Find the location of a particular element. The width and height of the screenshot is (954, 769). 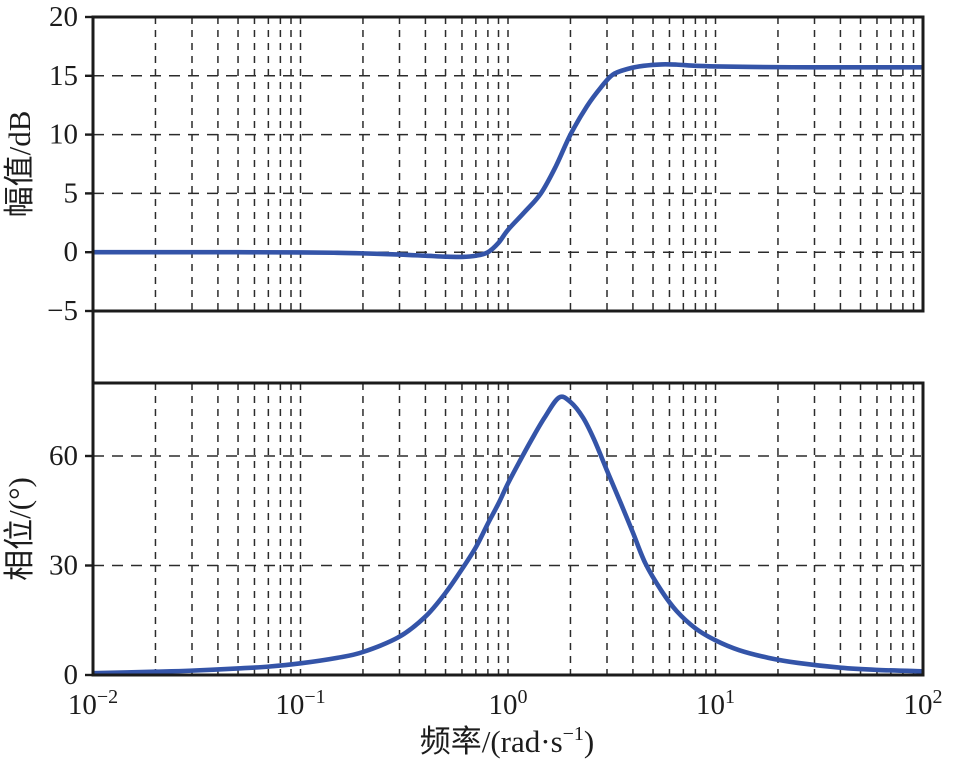

x-axis-title-text: 频率/(rad·s is located at coordinates (491, 741).